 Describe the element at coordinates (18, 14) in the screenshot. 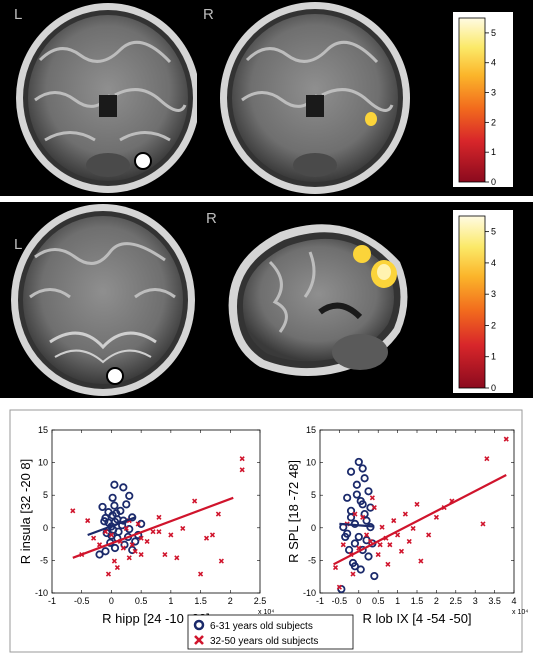

I see `orientation-label-left: L` at that location.